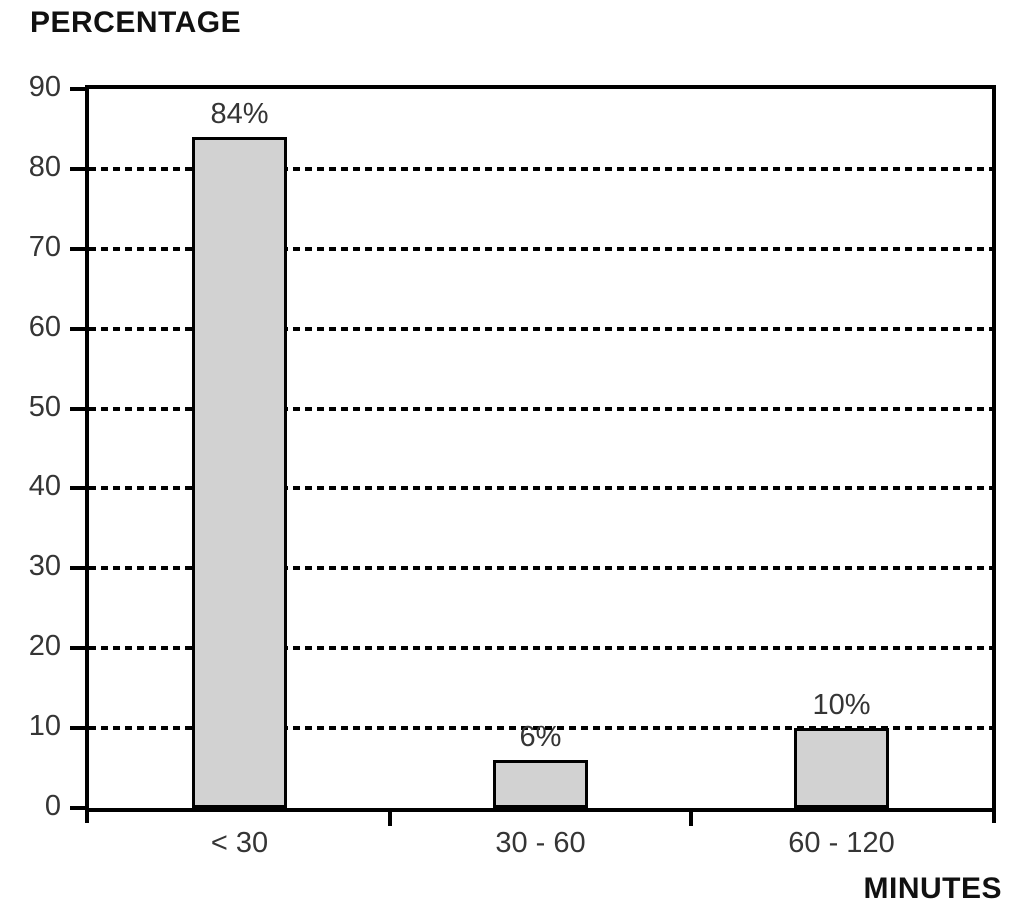 The width and height of the screenshot is (1024, 921). I want to click on bar-60 - 120, so click(841, 768).